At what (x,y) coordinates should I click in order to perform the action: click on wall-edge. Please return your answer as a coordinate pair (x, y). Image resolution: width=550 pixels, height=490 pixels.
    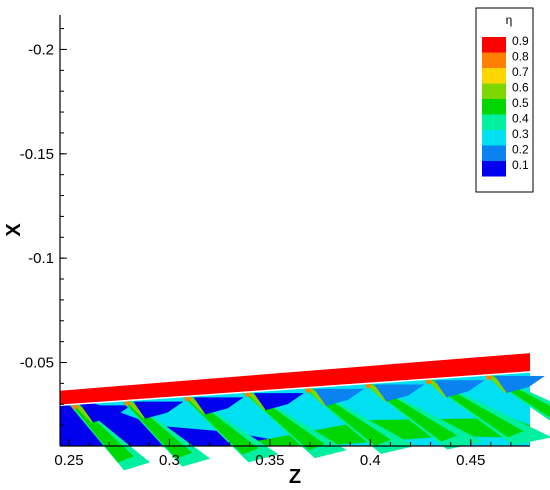
    Looking at the image, I should click on (295, 389).